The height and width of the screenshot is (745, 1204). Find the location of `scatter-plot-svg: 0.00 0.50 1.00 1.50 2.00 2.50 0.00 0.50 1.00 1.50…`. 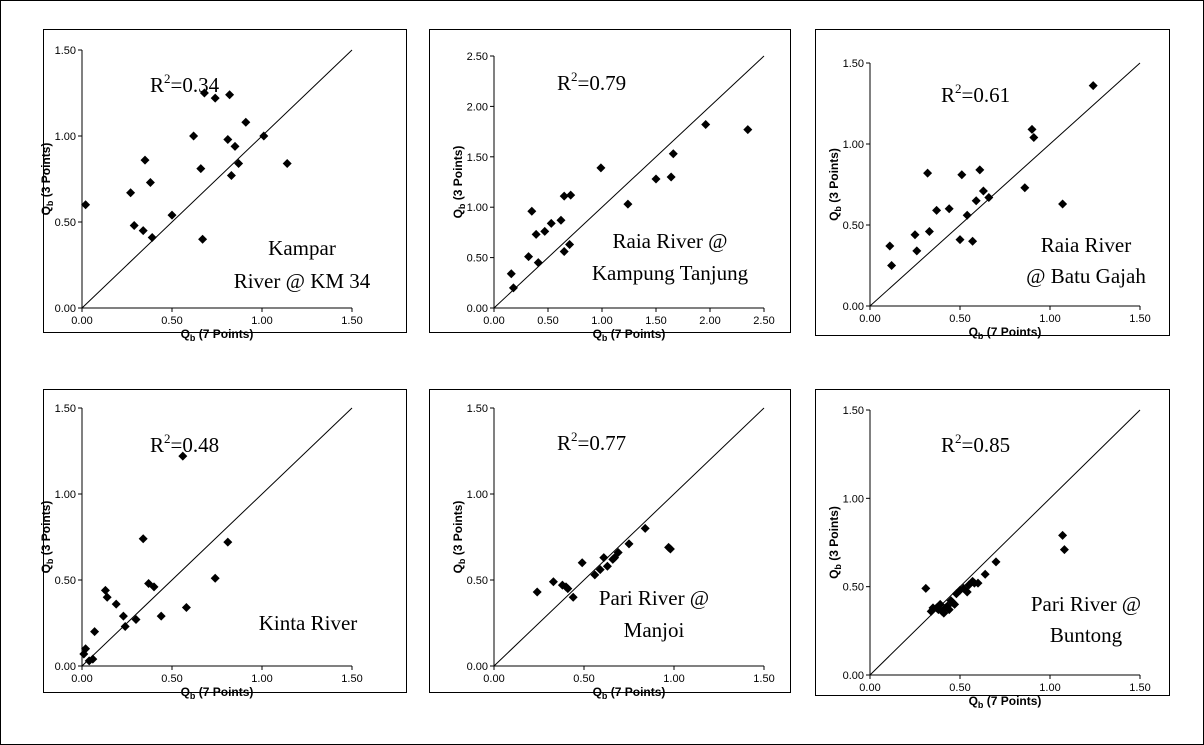

scatter-plot-svg: 0.00 0.50 1.00 1.50 2.00 2.50 0.00 0.50 1.00 1.50… is located at coordinates (613, 197).